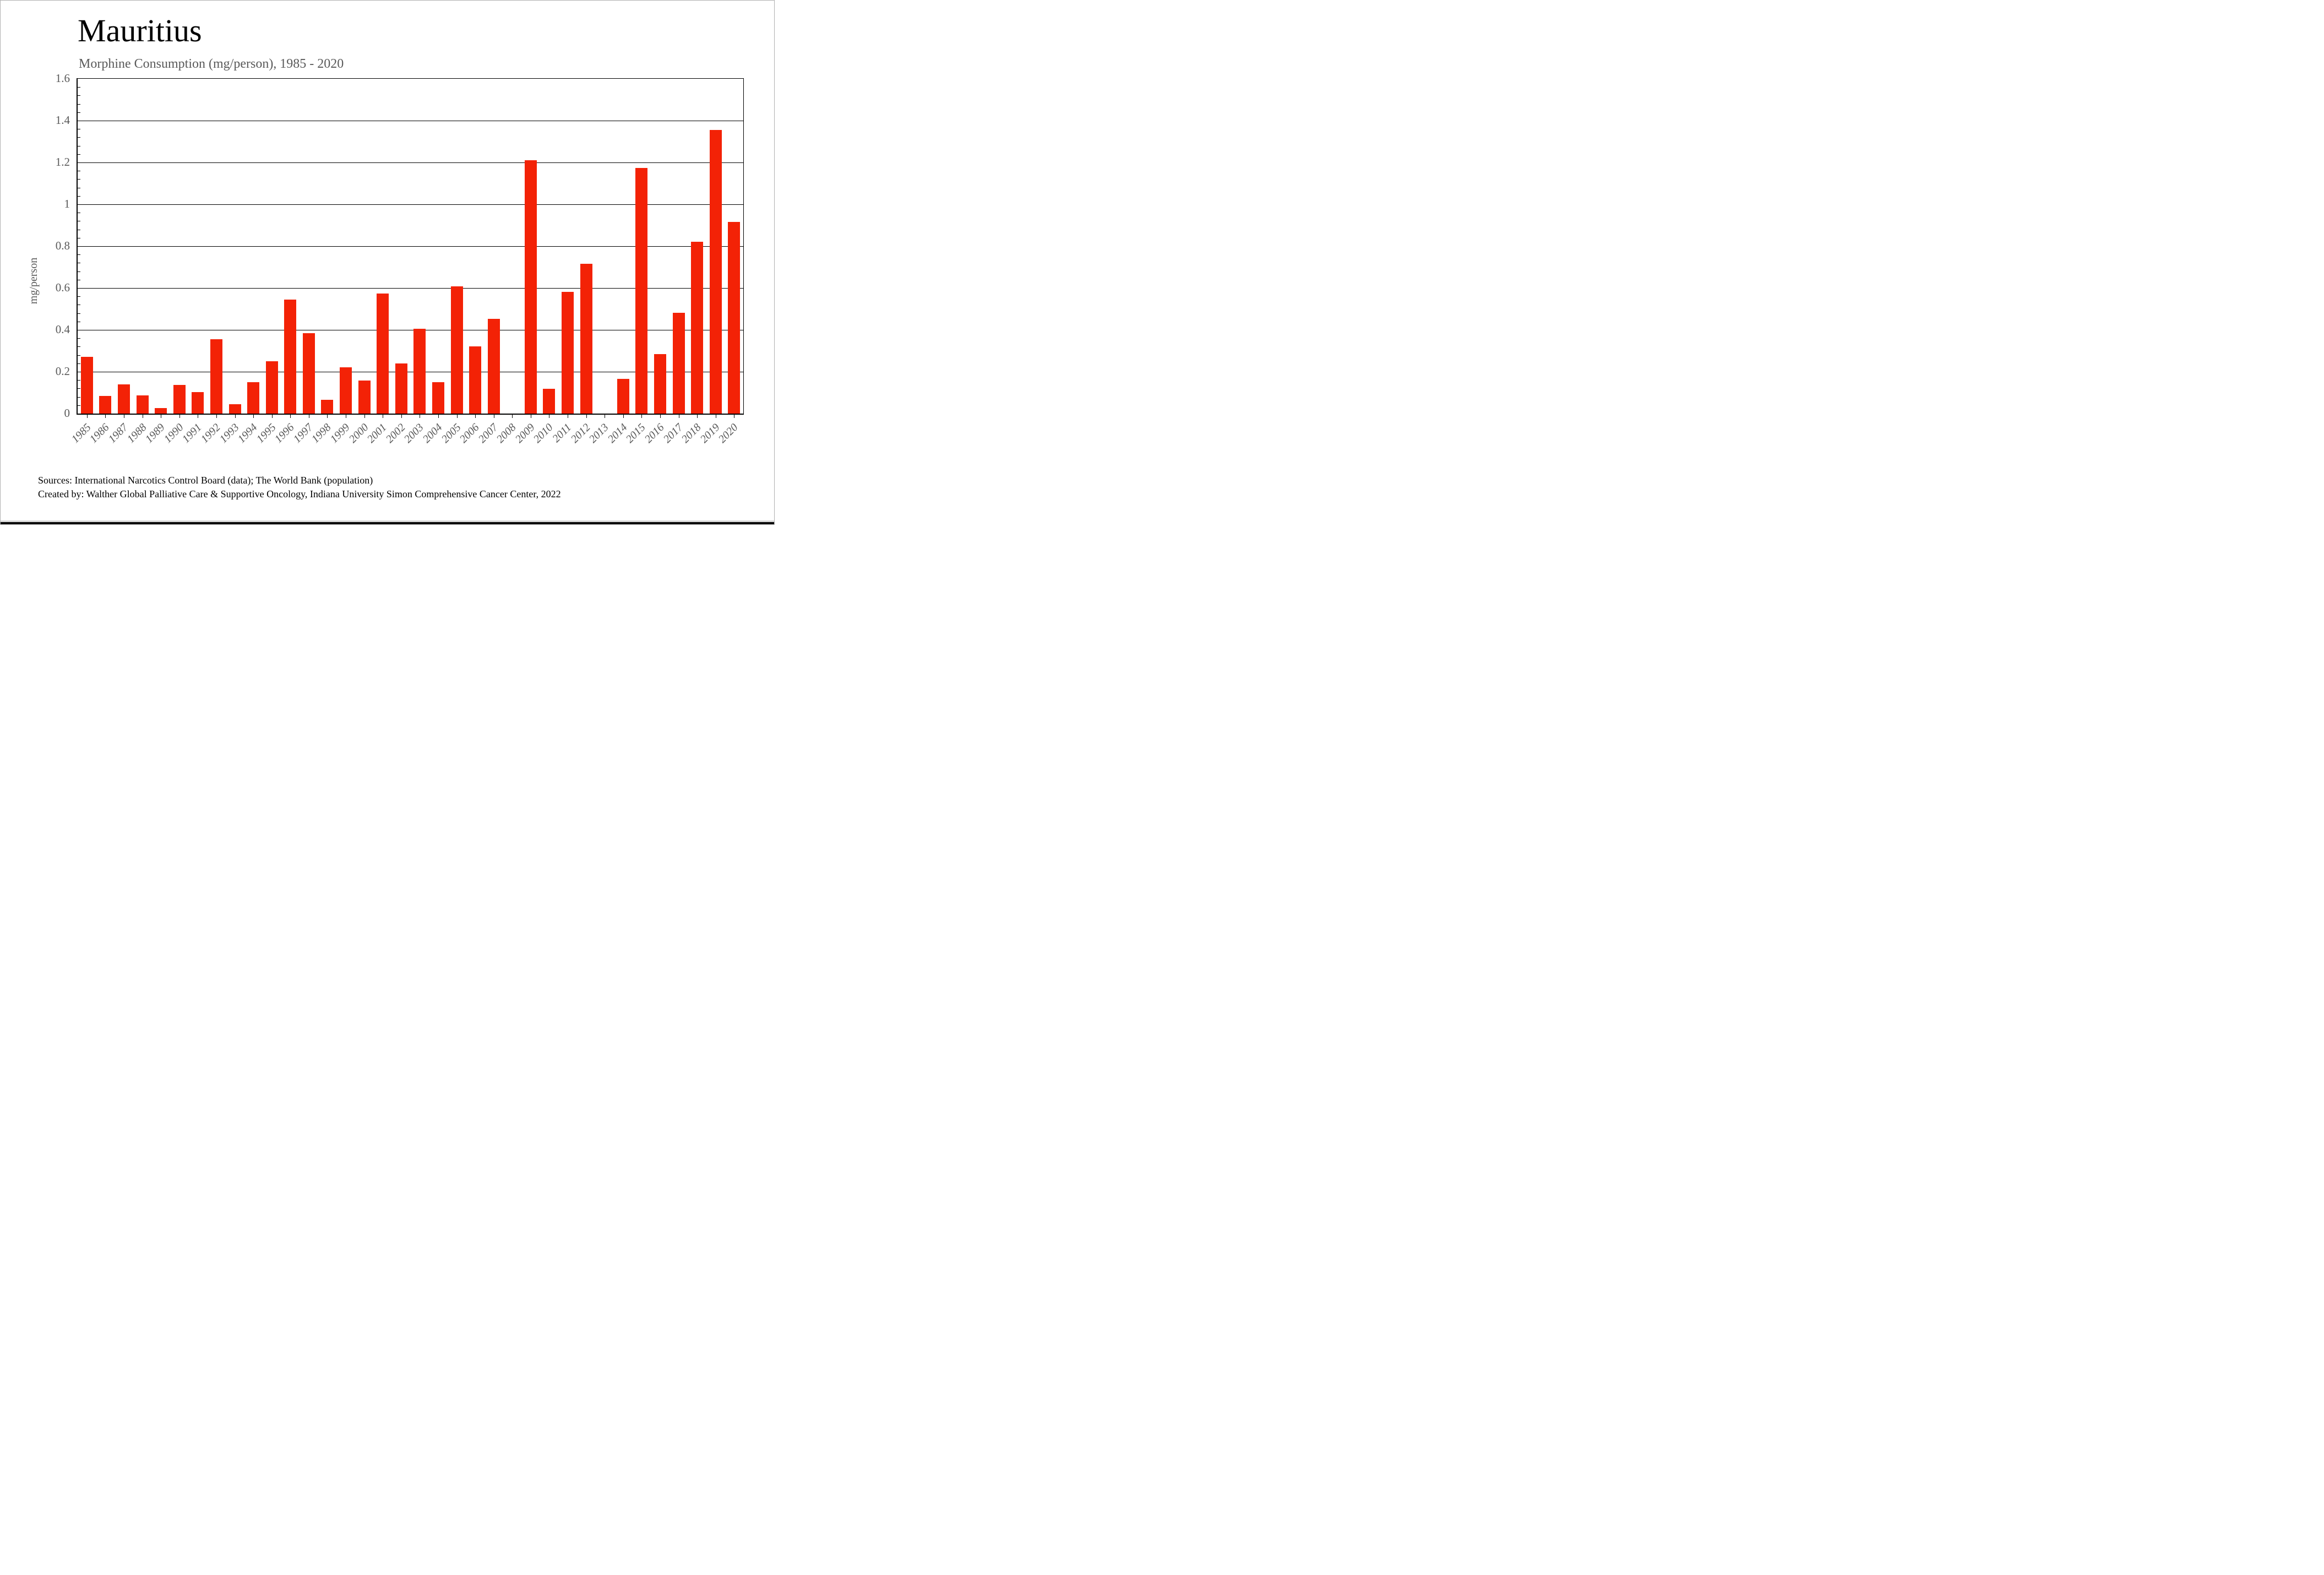 The height and width of the screenshot is (1575, 2324). Describe the element at coordinates (105, 405) in the screenshot. I see `bar-1986` at that location.